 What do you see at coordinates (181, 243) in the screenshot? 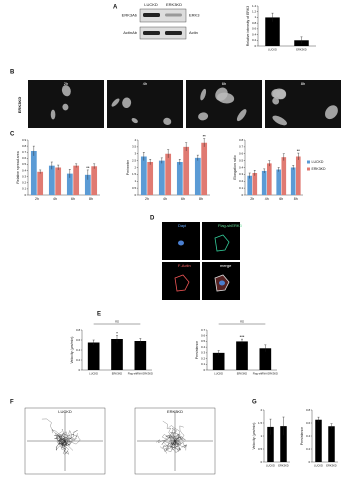
I see `nucleus` at bounding box center [181, 243].